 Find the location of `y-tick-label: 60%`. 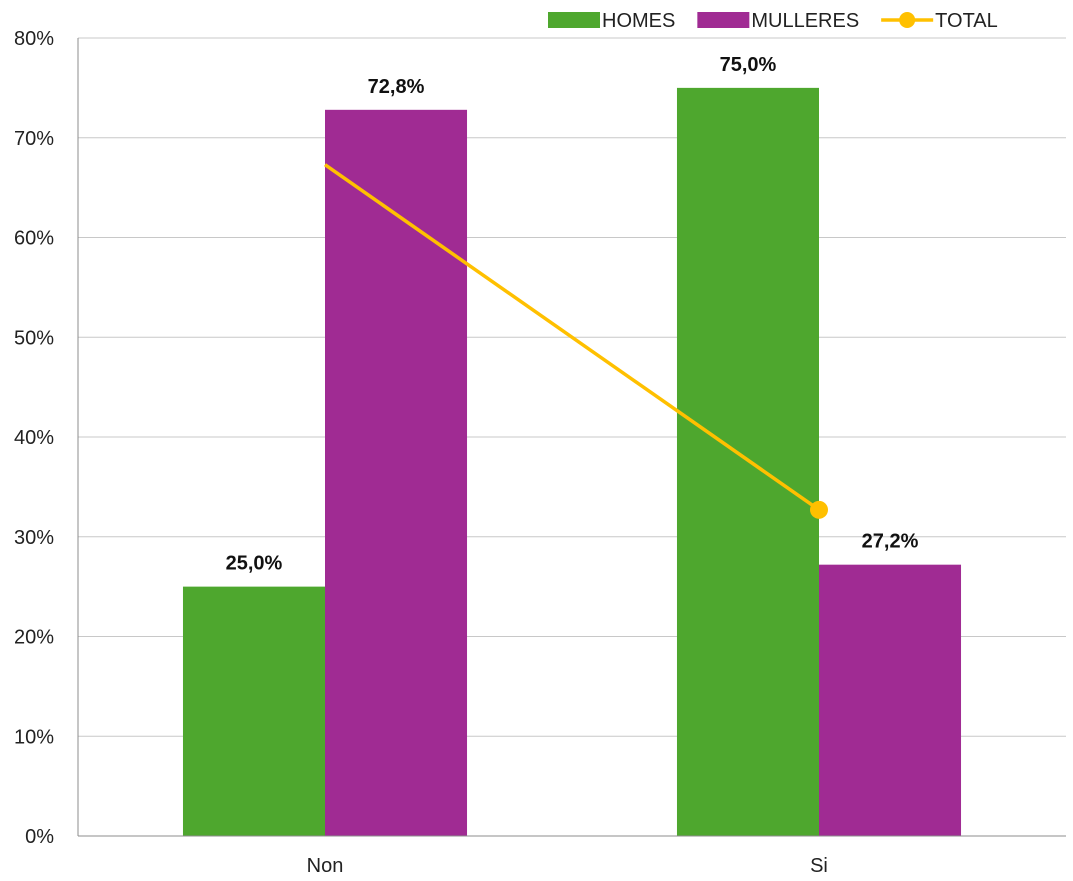

y-tick-label: 60% is located at coordinates (34, 239).